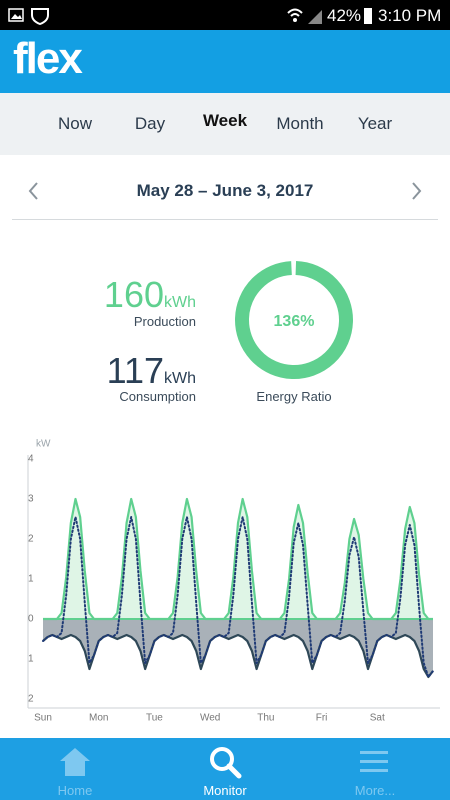  I want to click on ratio-label: Energy Ratio, so click(294, 396).